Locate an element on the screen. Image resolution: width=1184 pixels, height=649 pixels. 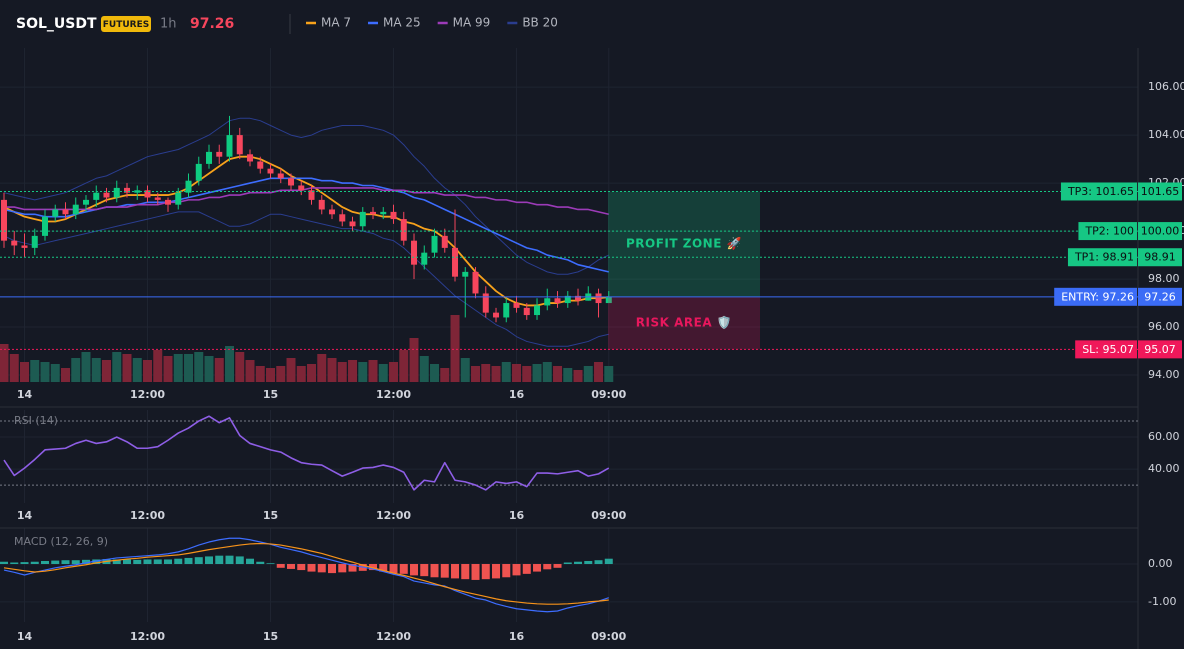
moving-average is located at coordinates (306, 231).